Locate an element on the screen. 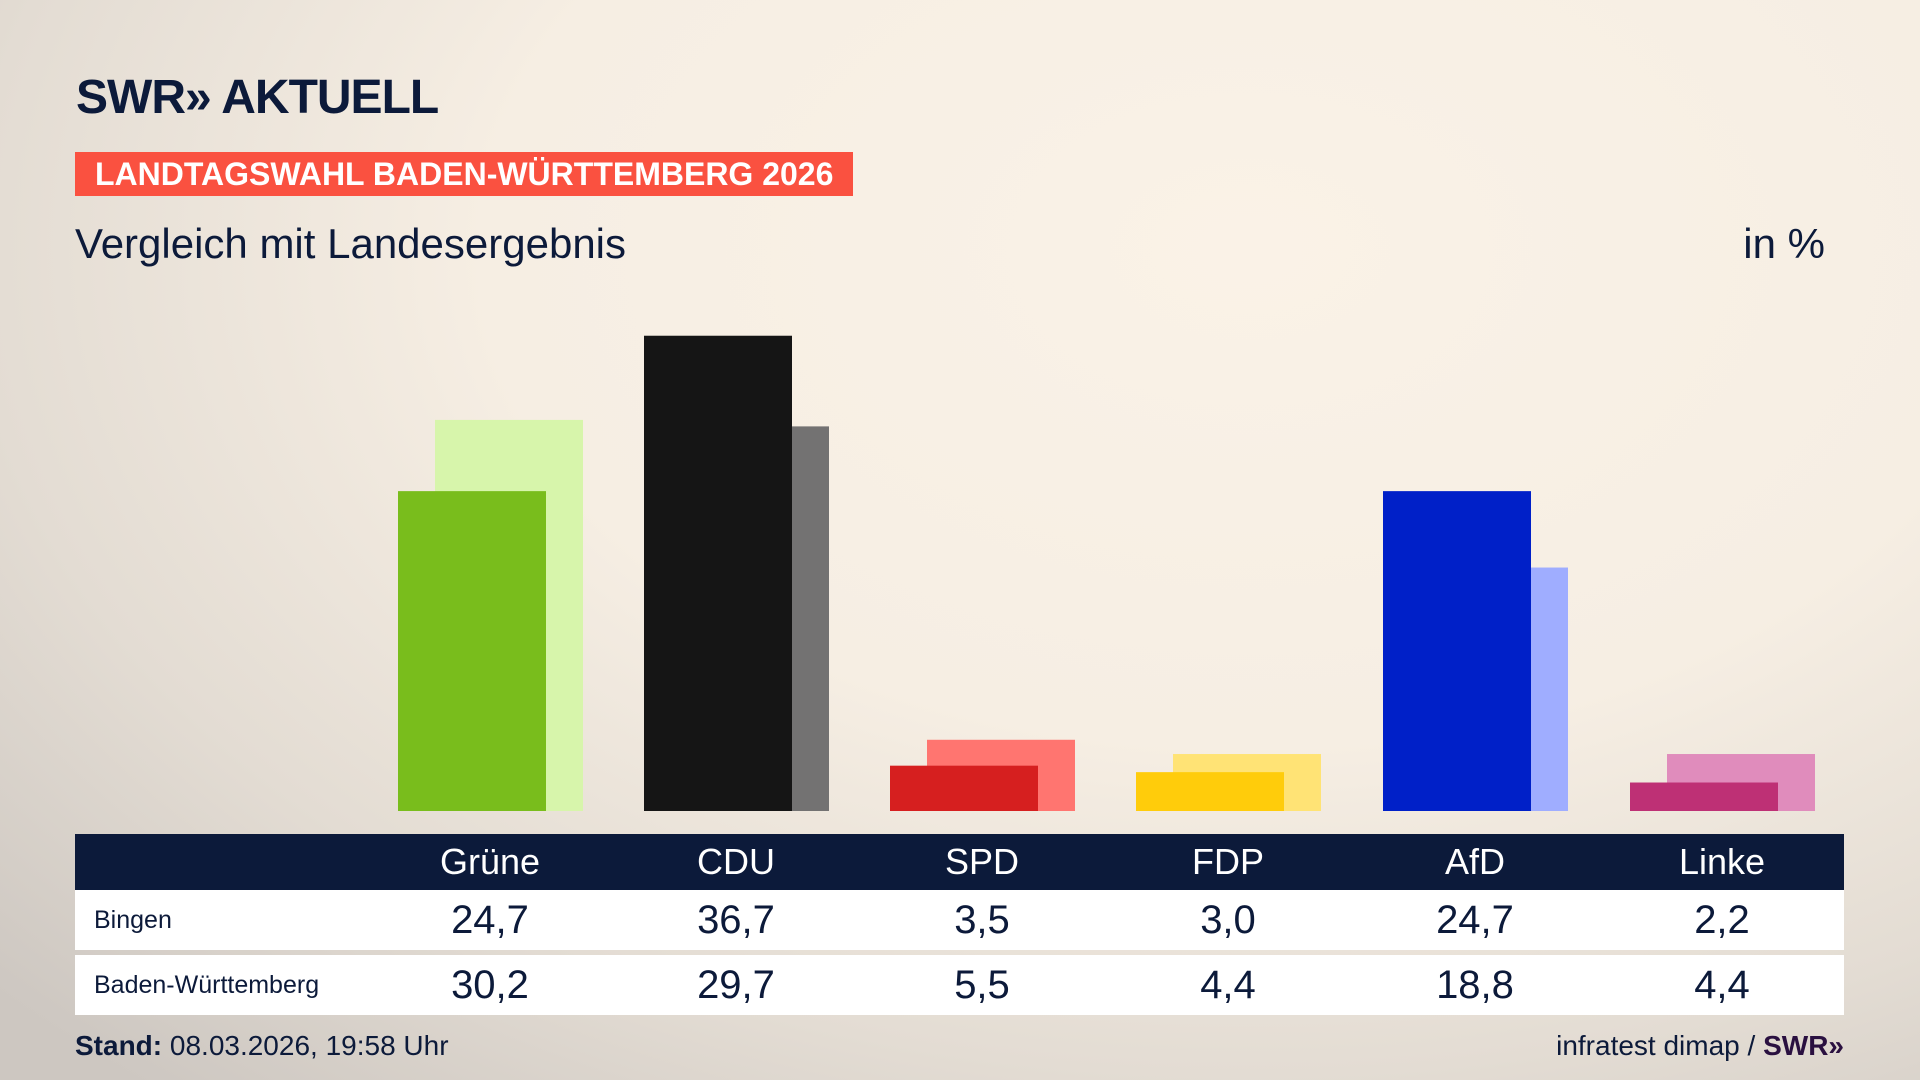 Image resolution: width=1920 pixels, height=1080 pixels. timestamp: Stand: 08.03.2026, 19:58 Uhr is located at coordinates (262, 1046).